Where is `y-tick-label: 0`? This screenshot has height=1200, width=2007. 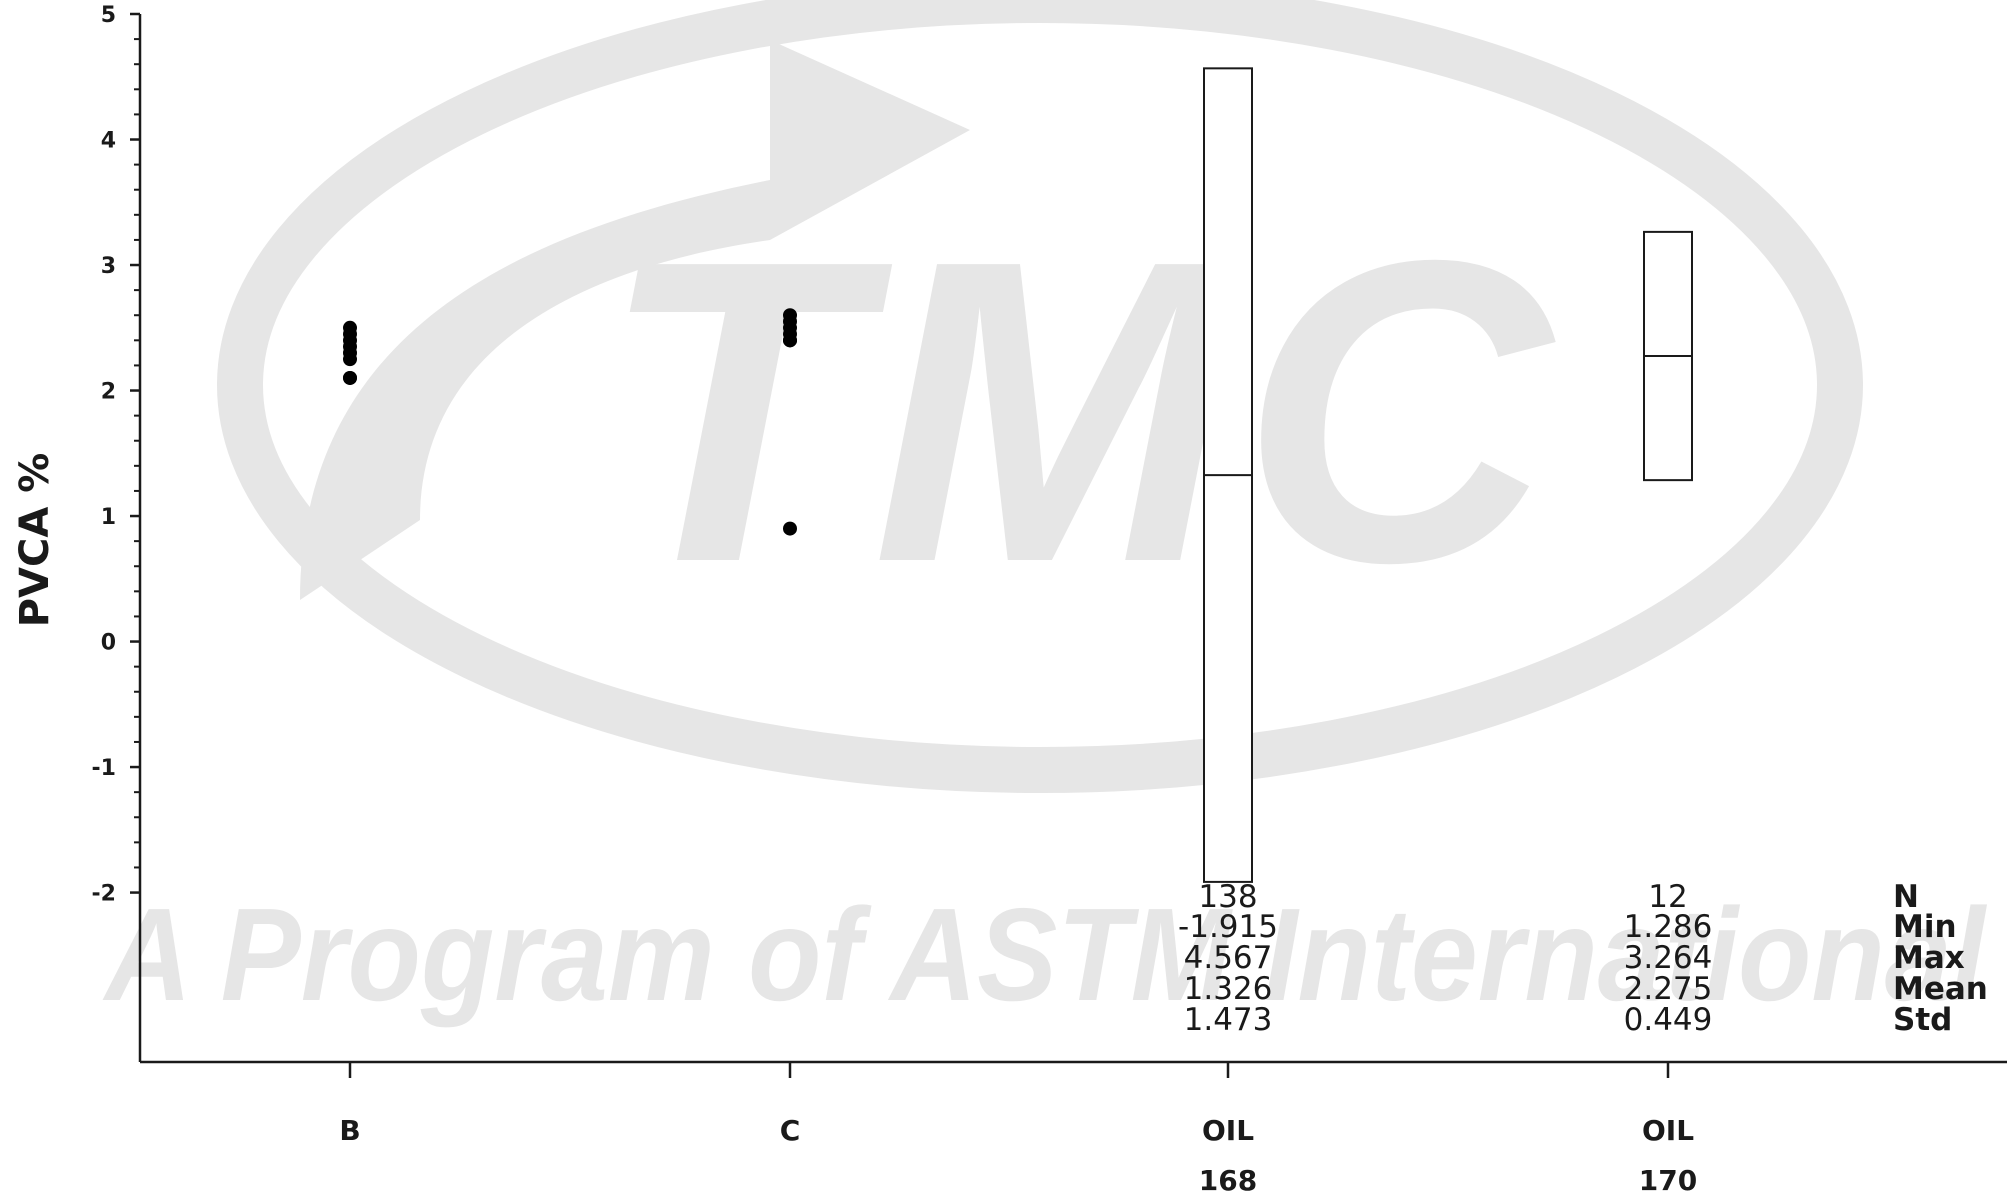 y-tick-label: 0 is located at coordinates (108, 643).